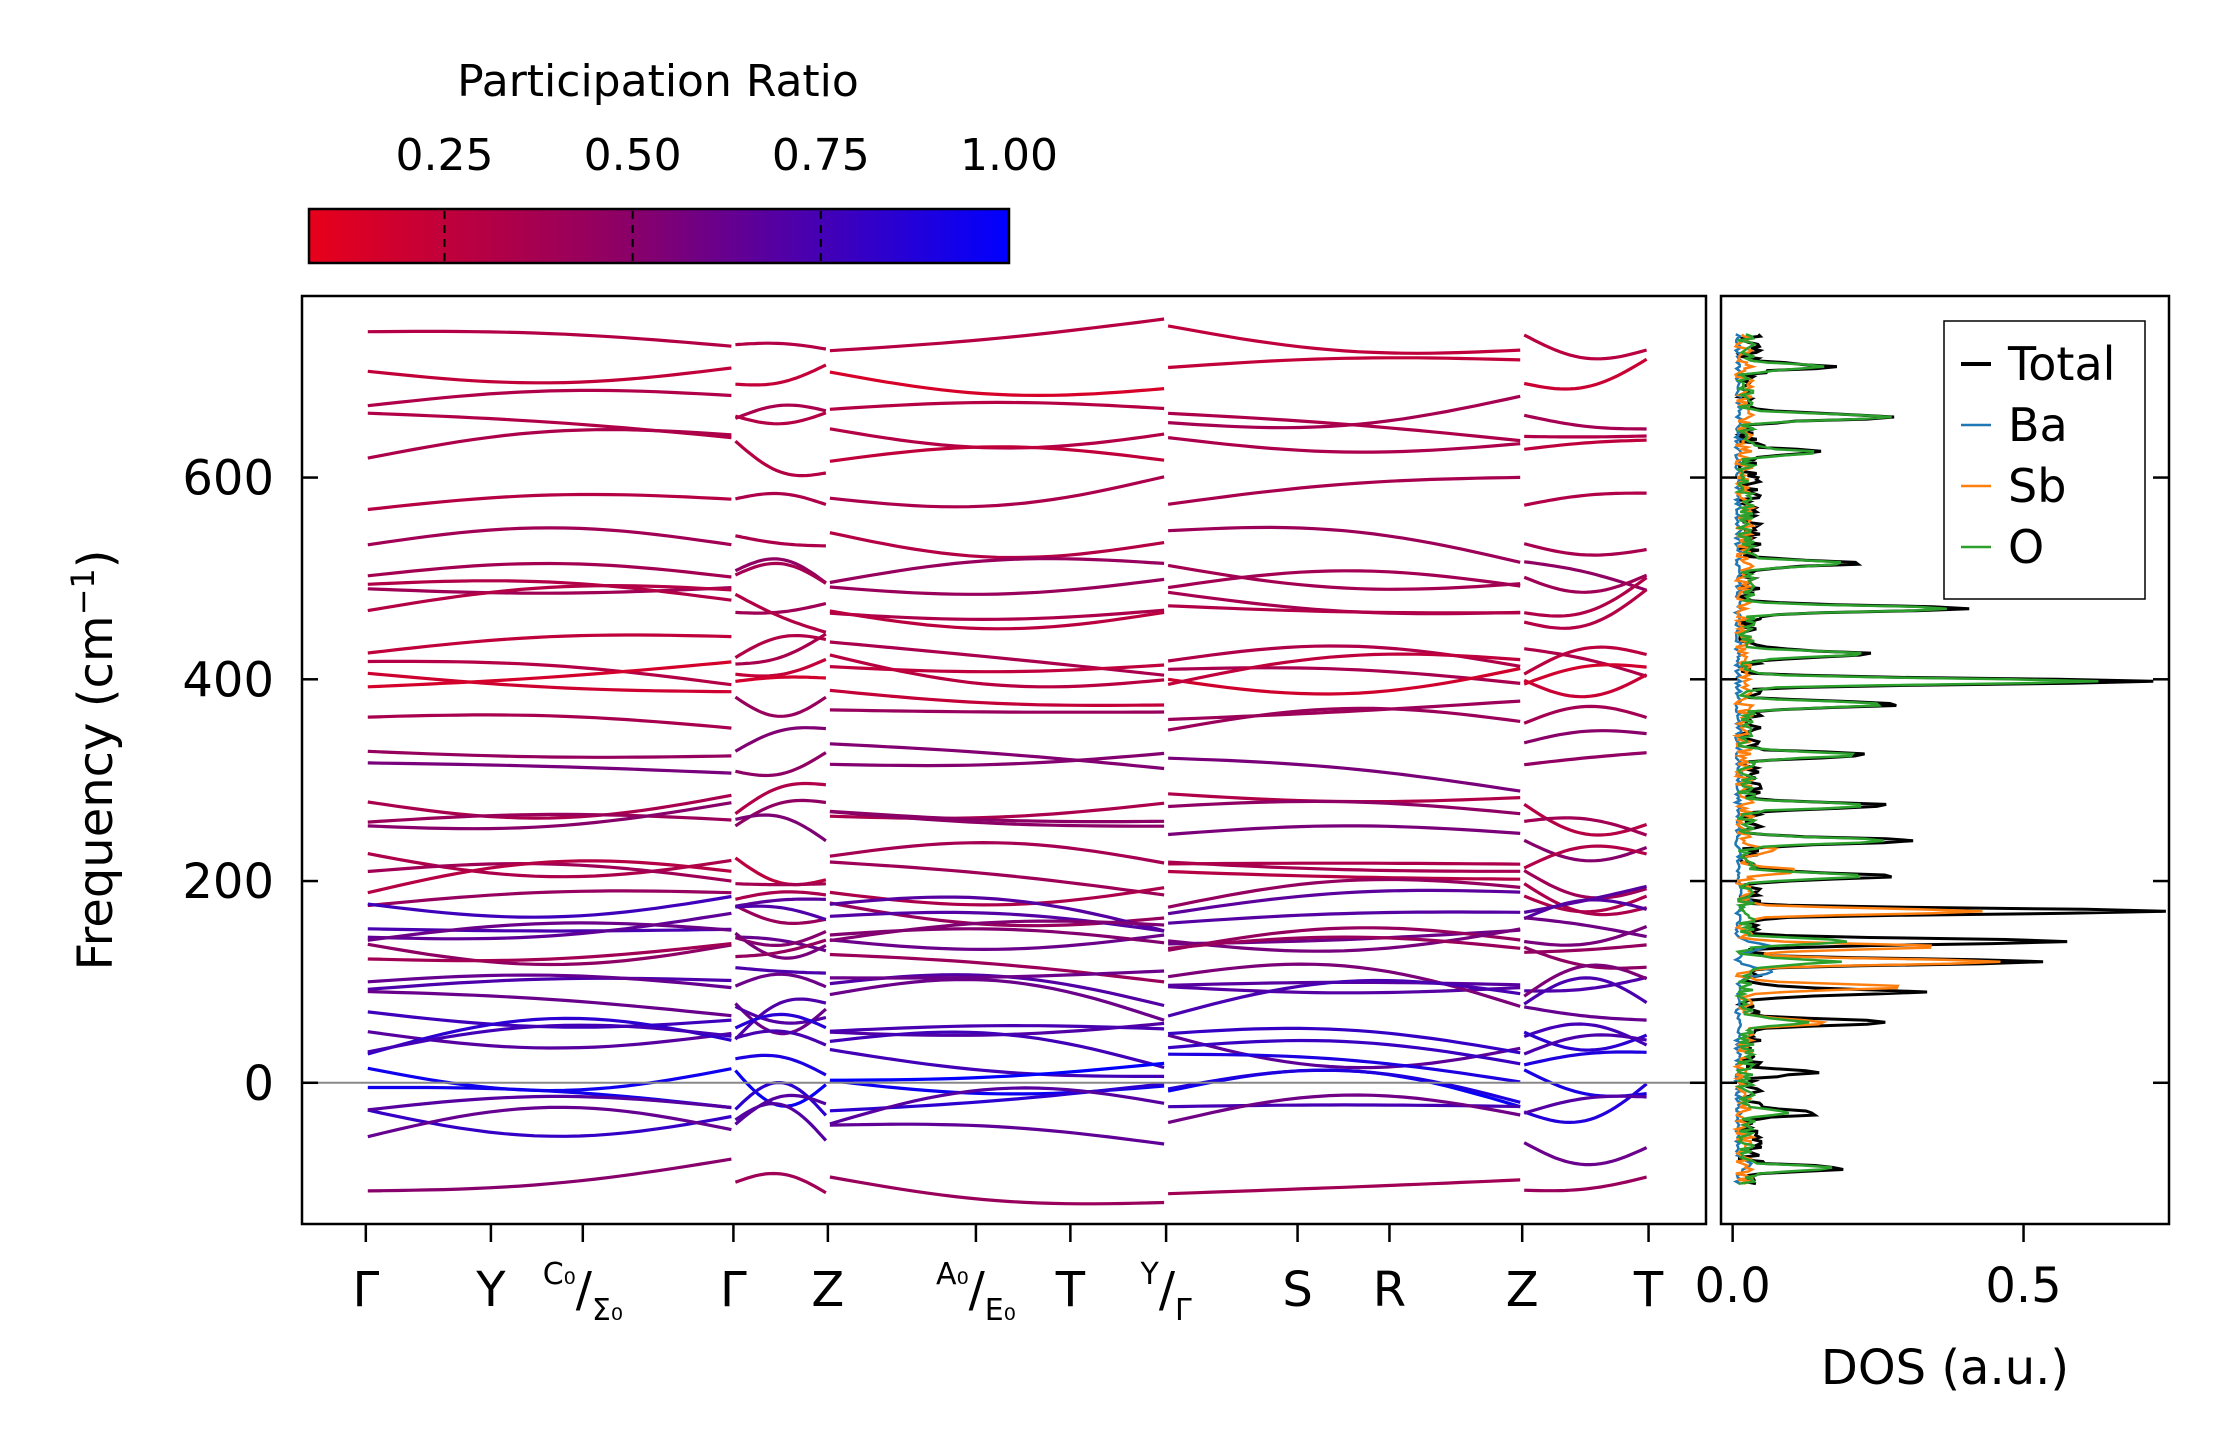  What do you see at coordinates (2038, 425) in the screenshot?
I see `legend-label: Ba` at bounding box center [2038, 425].